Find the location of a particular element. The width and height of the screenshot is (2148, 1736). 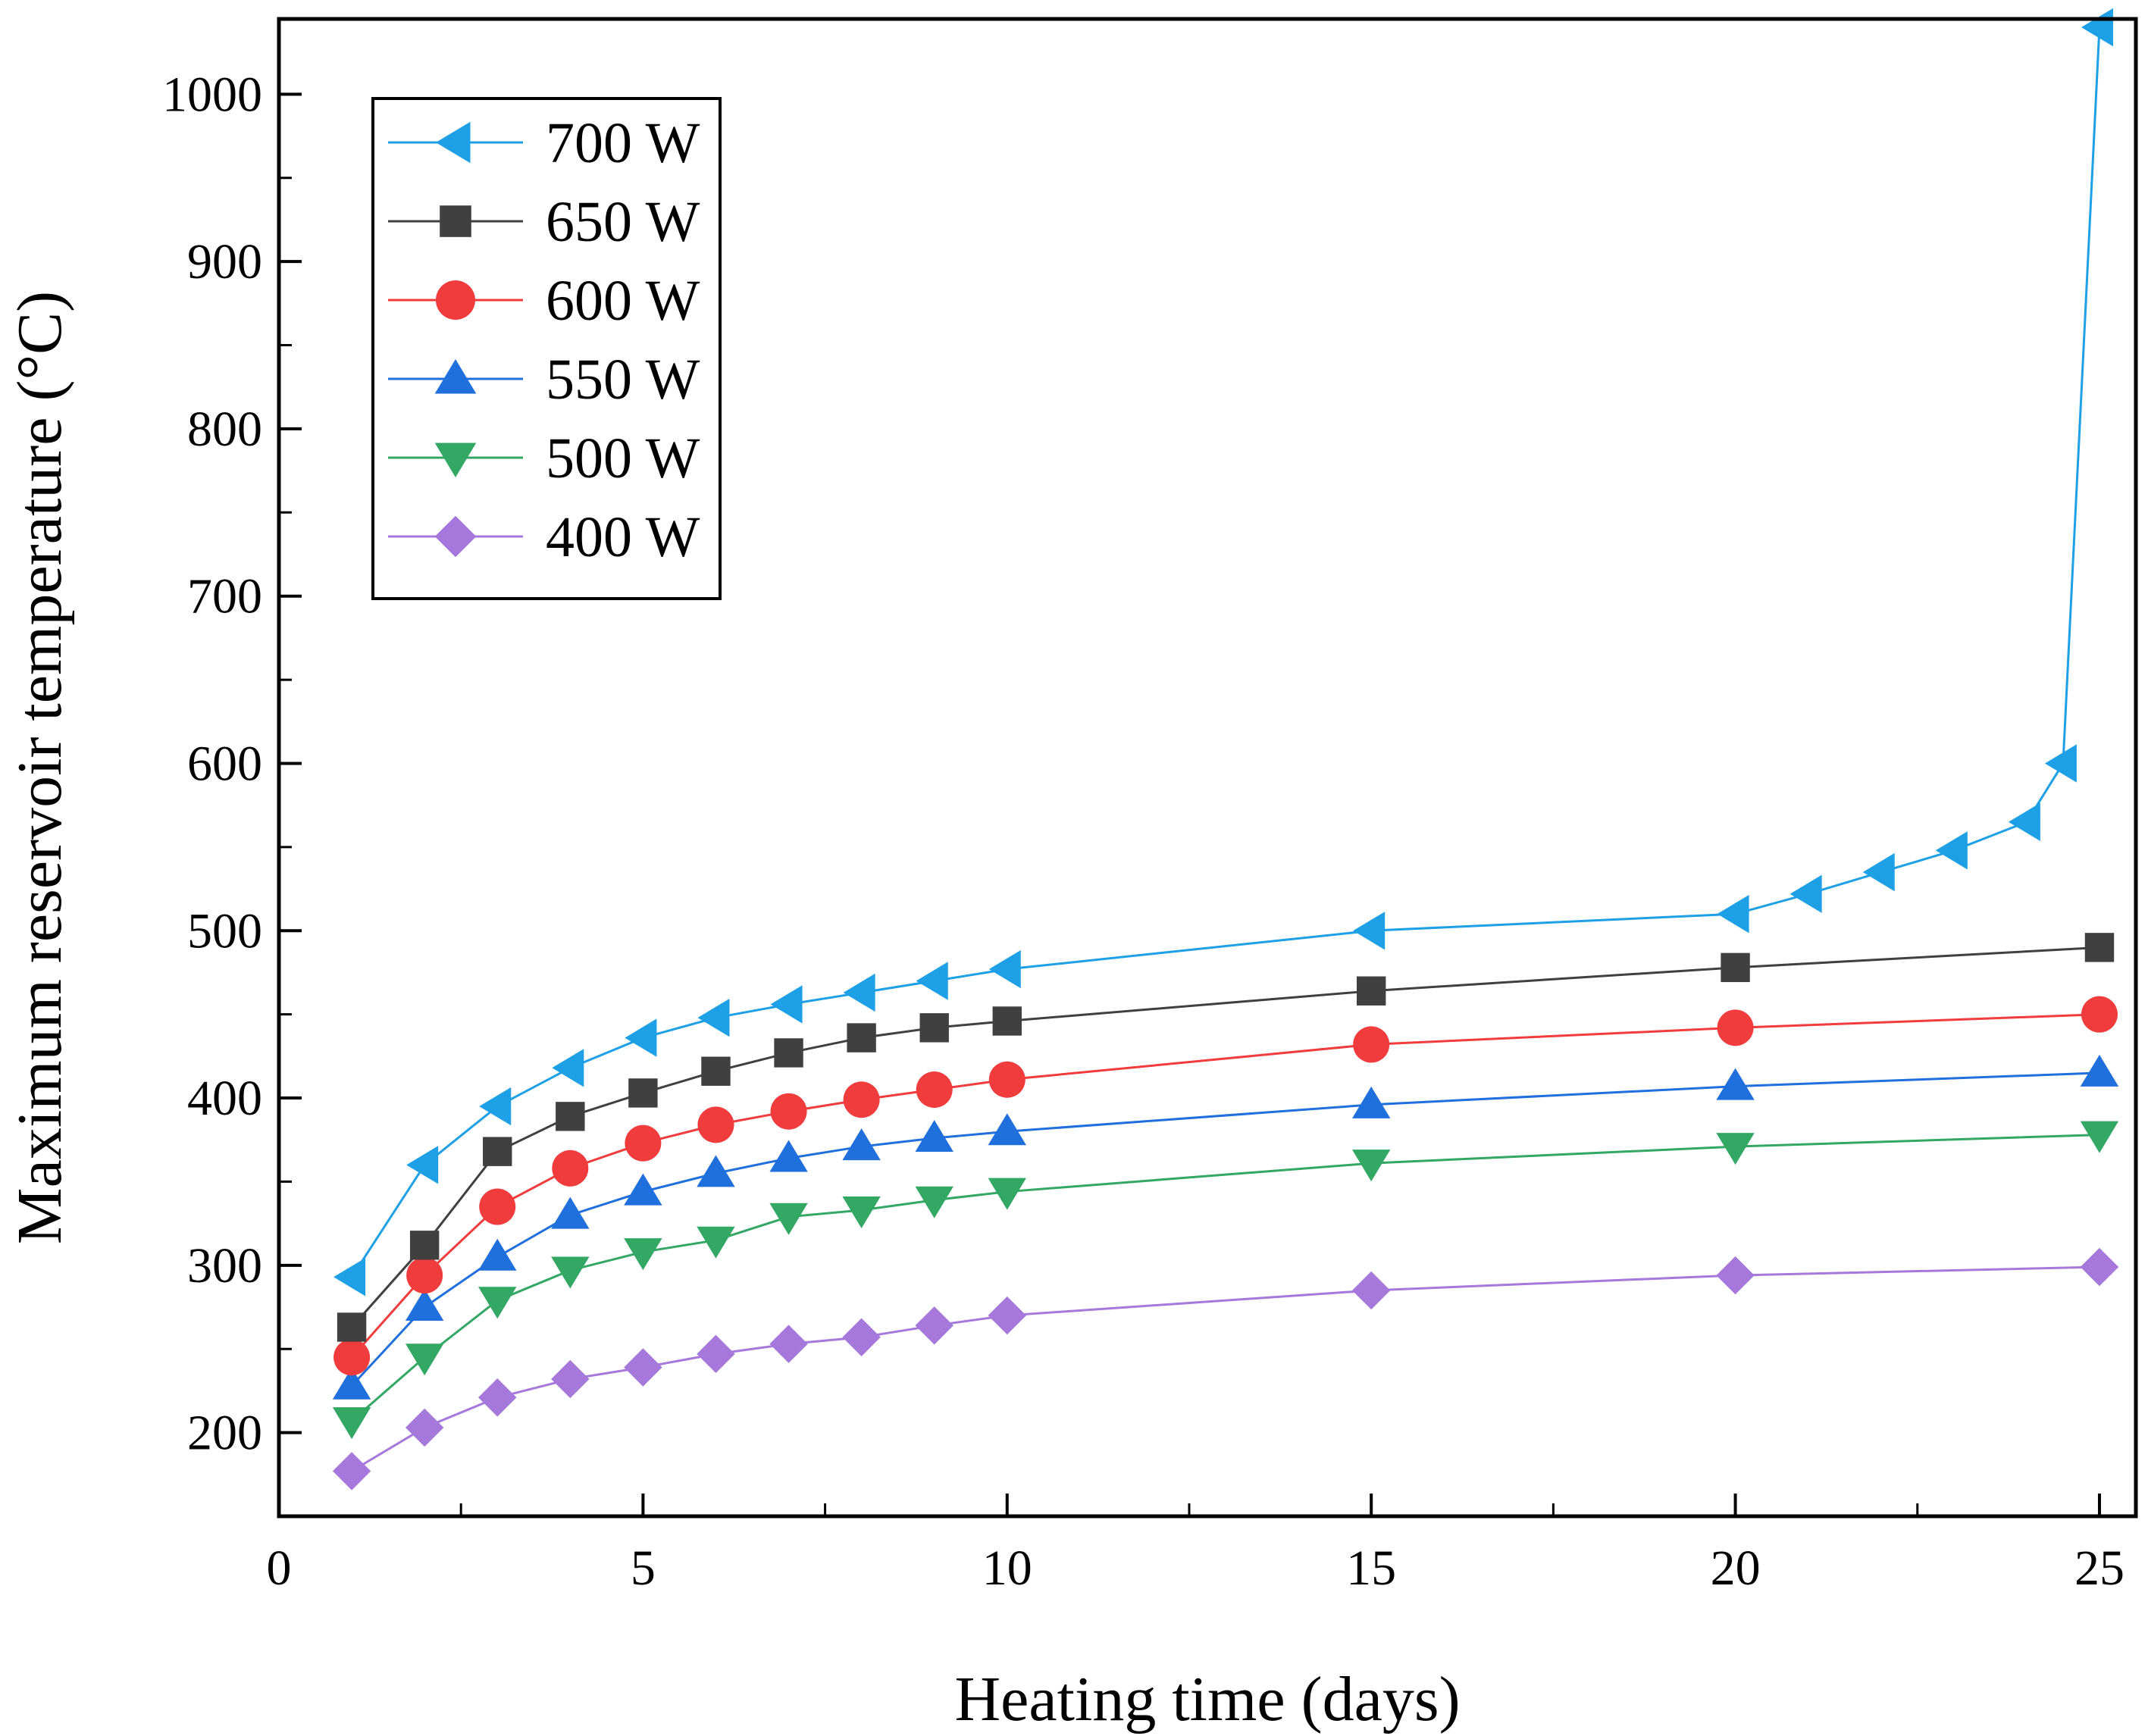

legend-item: 600 W is located at coordinates (544, 301).